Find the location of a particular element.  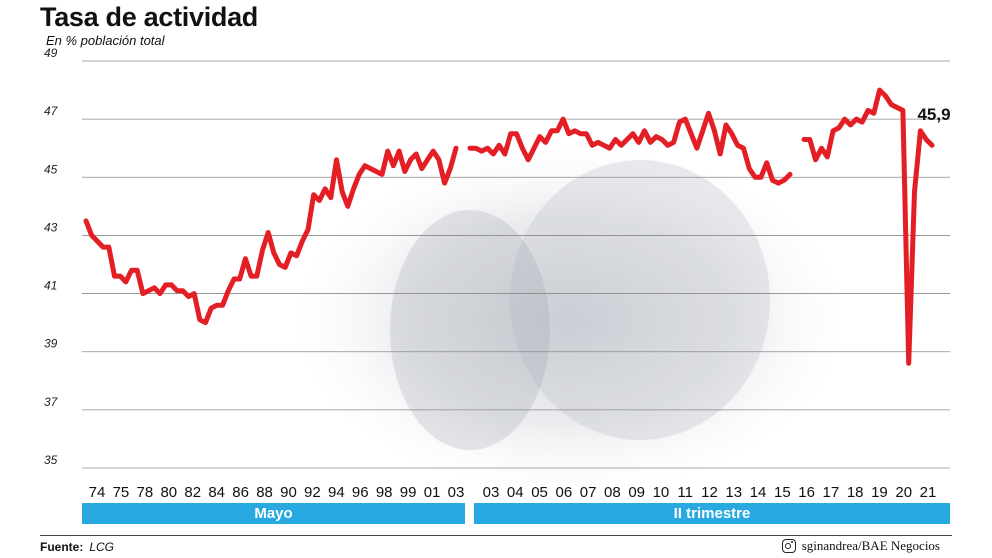

y-tick-label: 45 is located at coordinates (51, 169).